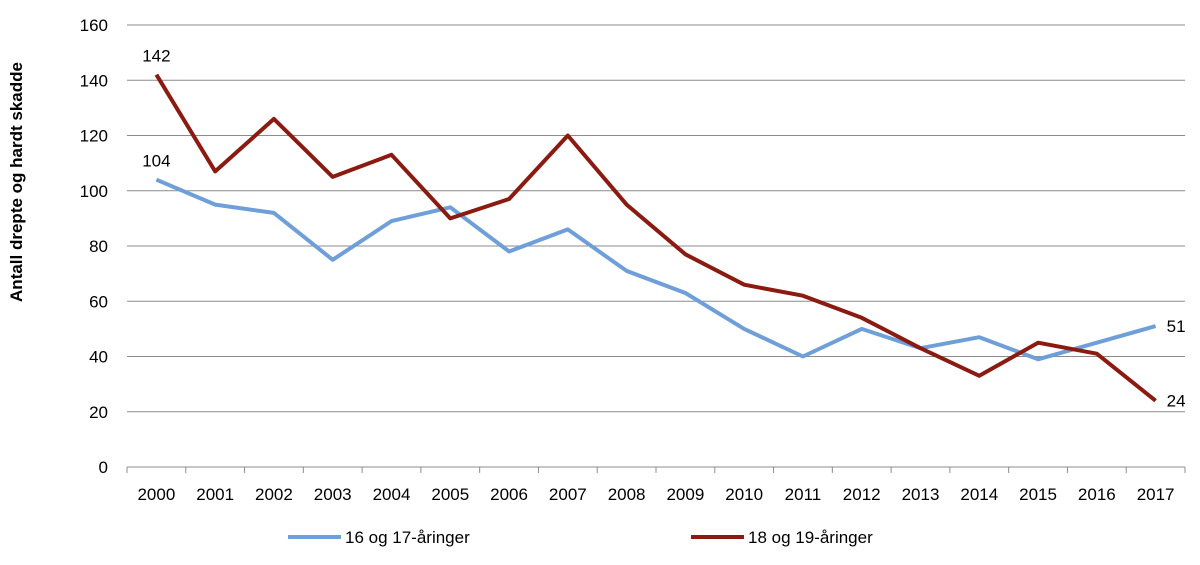 The image size is (1200, 565). What do you see at coordinates (407, 537) in the screenshot?
I see `legend-label: 16 og 17-åringer` at bounding box center [407, 537].